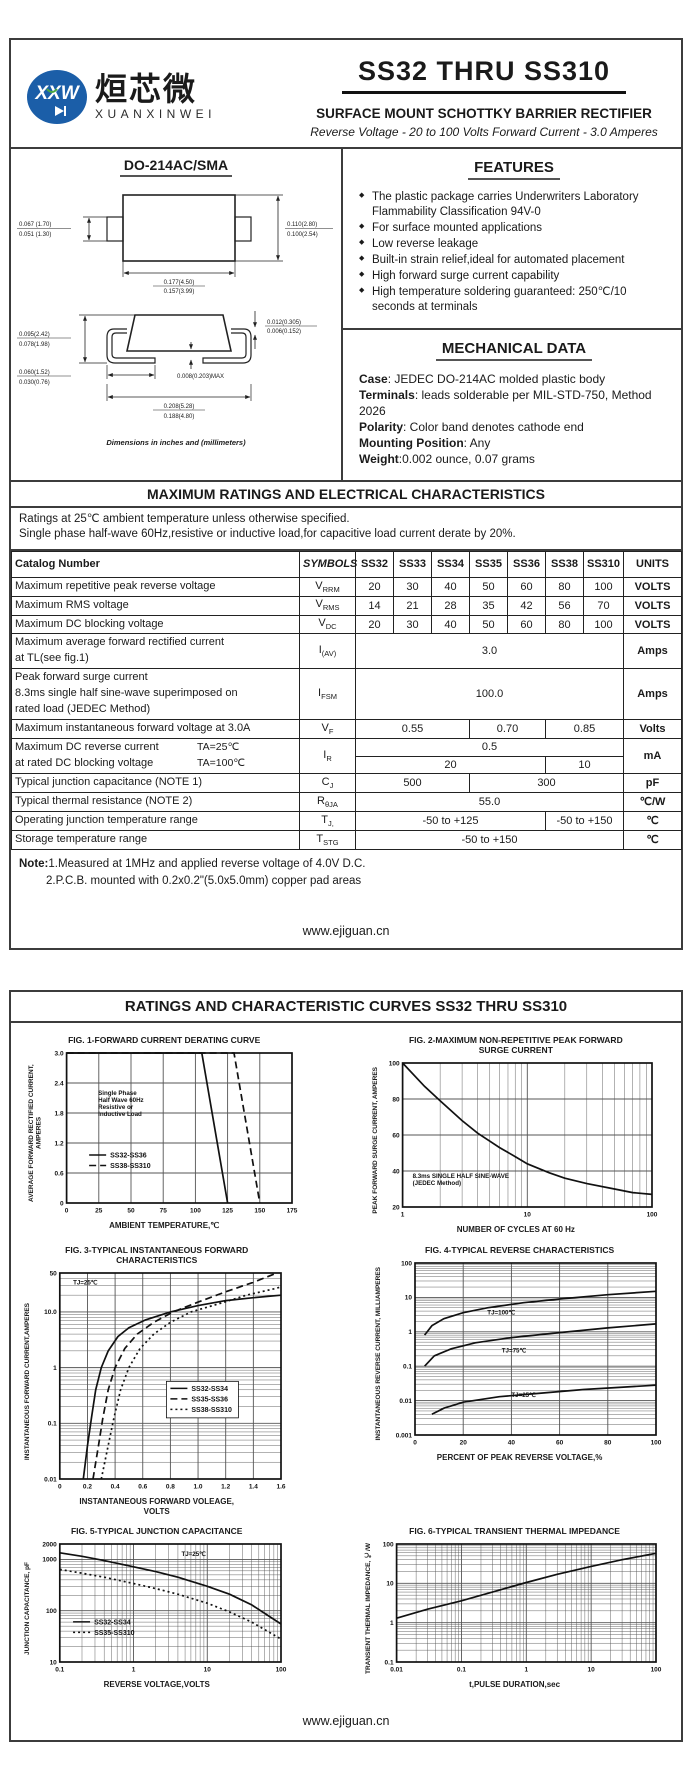  What do you see at coordinates (54, 110) in the screenshot?
I see `diode-symbol-icon` at bounding box center [54, 110].